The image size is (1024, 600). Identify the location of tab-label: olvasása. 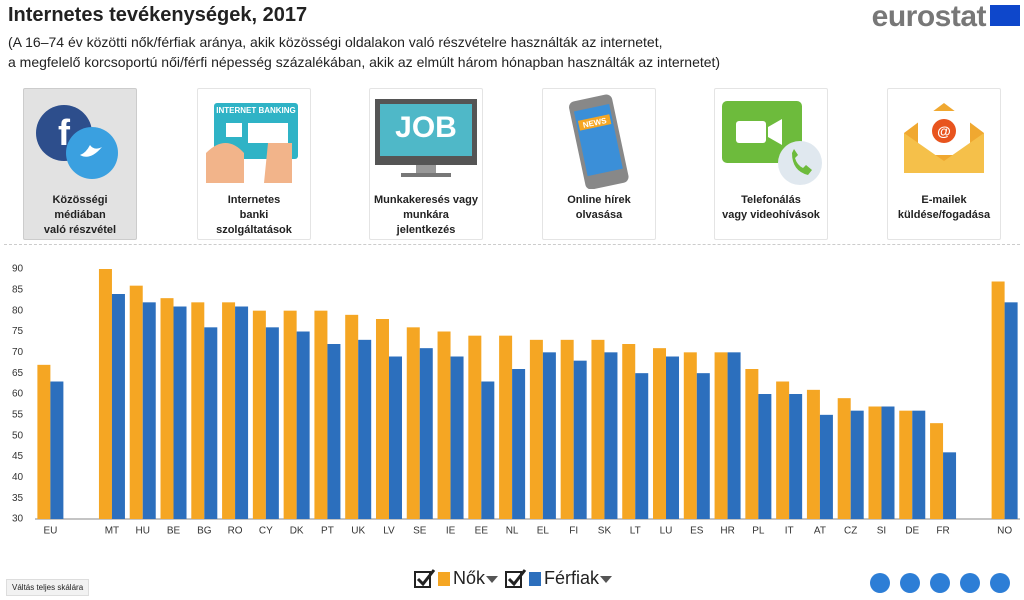
(599, 215).